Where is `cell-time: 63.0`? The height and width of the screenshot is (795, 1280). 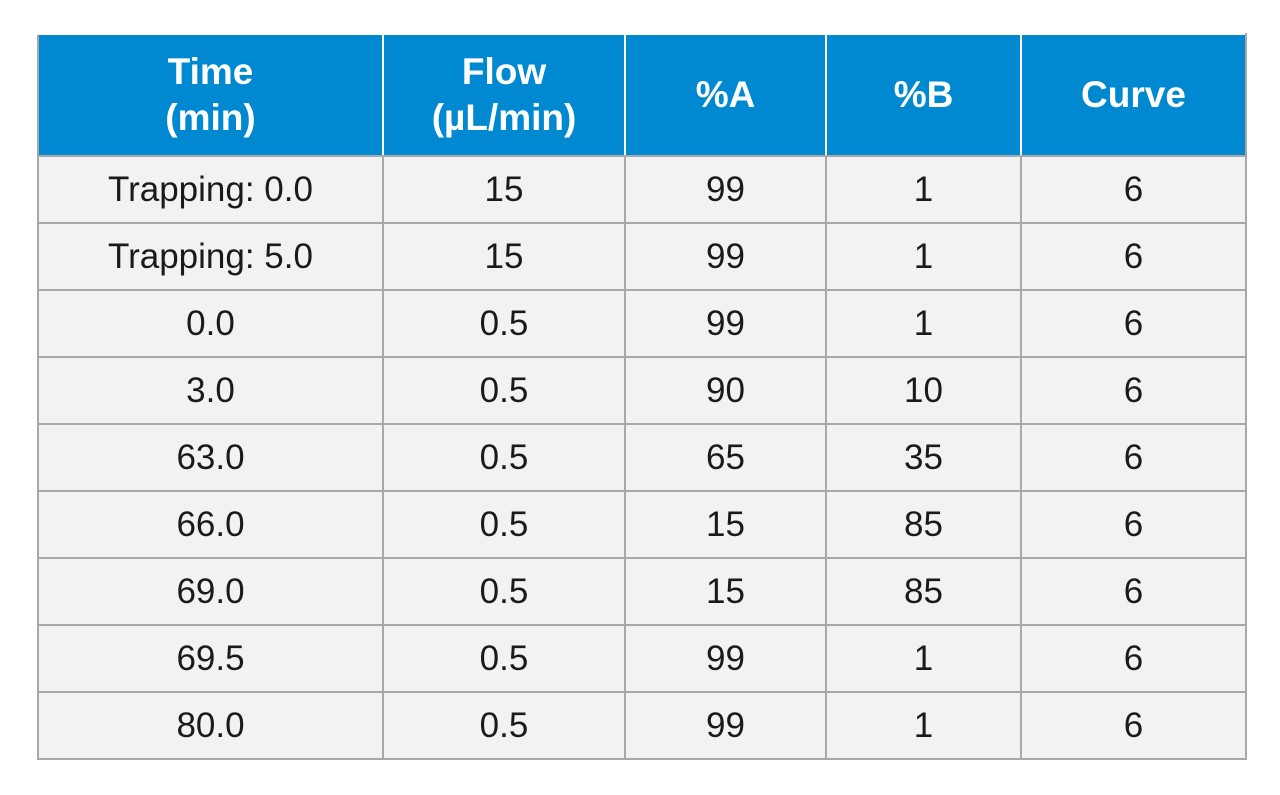
cell-time: 63.0 is located at coordinates (210, 457).